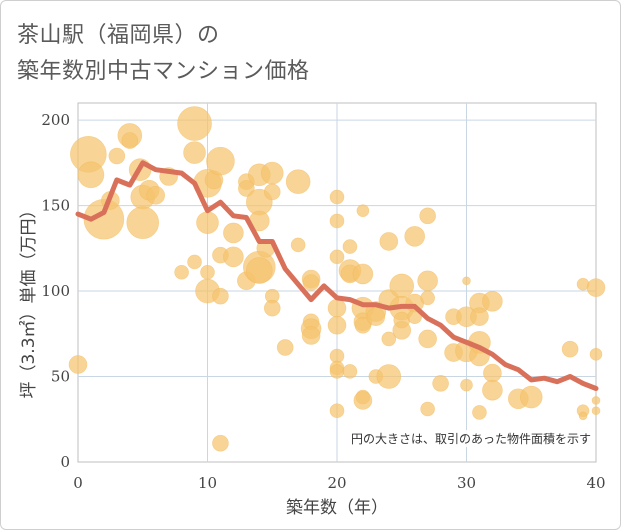  What do you see at coordinates (60, 377) in the screenshot?
I see `y-tick-1: 50` at bounding box center [60, 377].